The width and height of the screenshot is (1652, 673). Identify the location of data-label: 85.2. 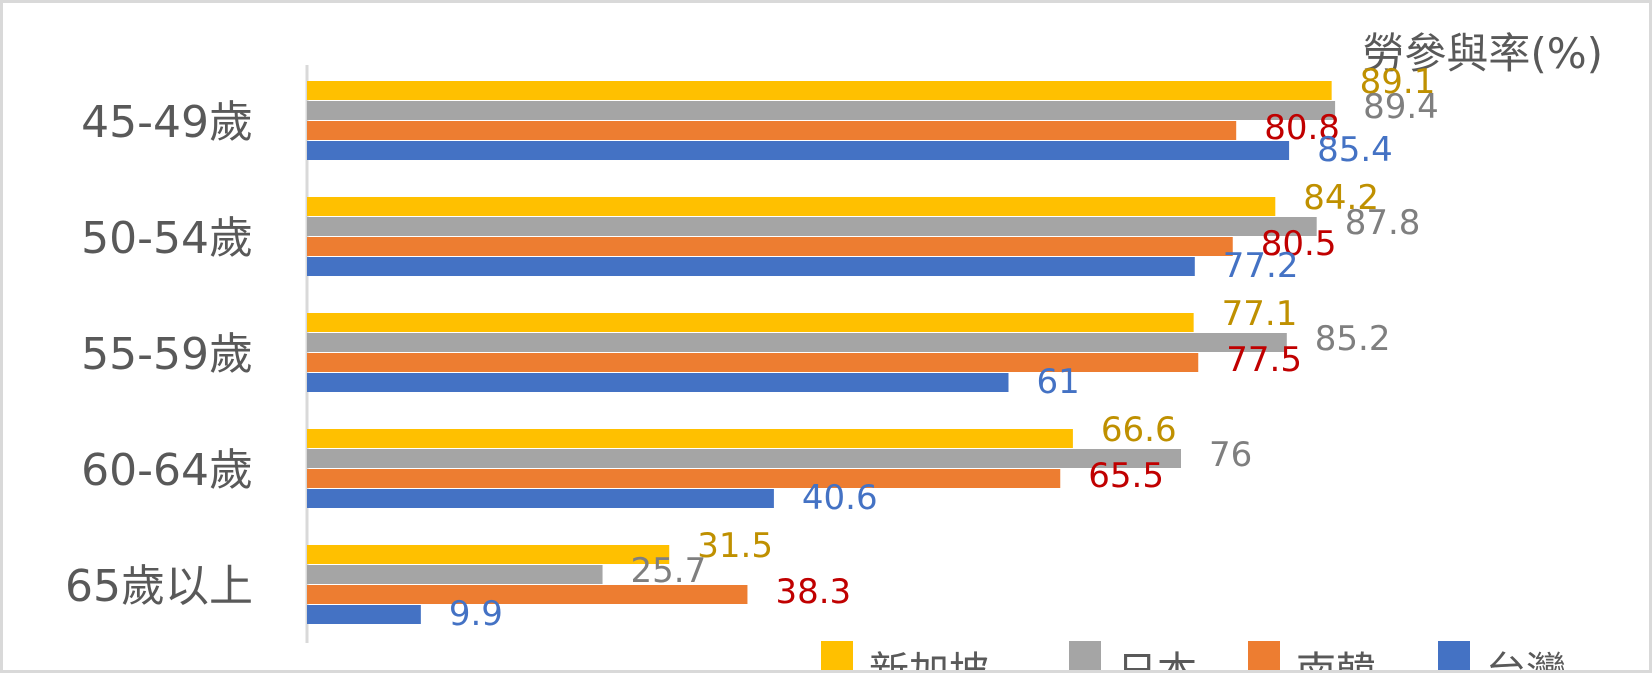
(1353, 339).